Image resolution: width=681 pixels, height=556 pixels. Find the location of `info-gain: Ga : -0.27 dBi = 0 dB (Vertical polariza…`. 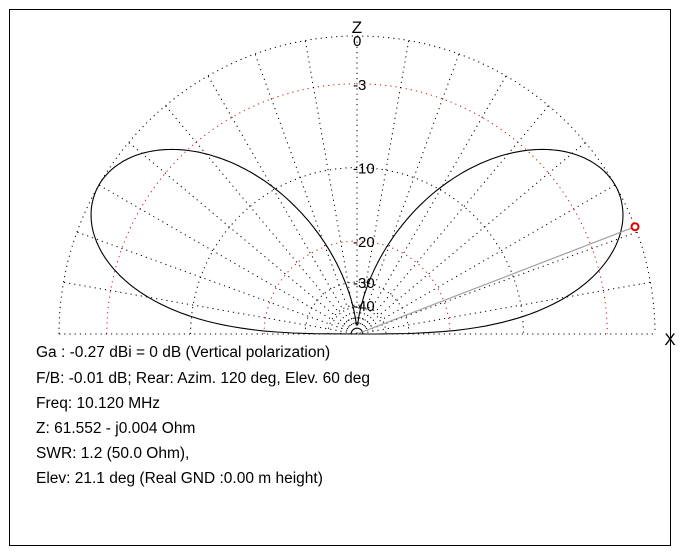

info-gain: Ga : -0.27 dBi = 0 dB (Vertical polariza… is located at coordinates (183, 352).